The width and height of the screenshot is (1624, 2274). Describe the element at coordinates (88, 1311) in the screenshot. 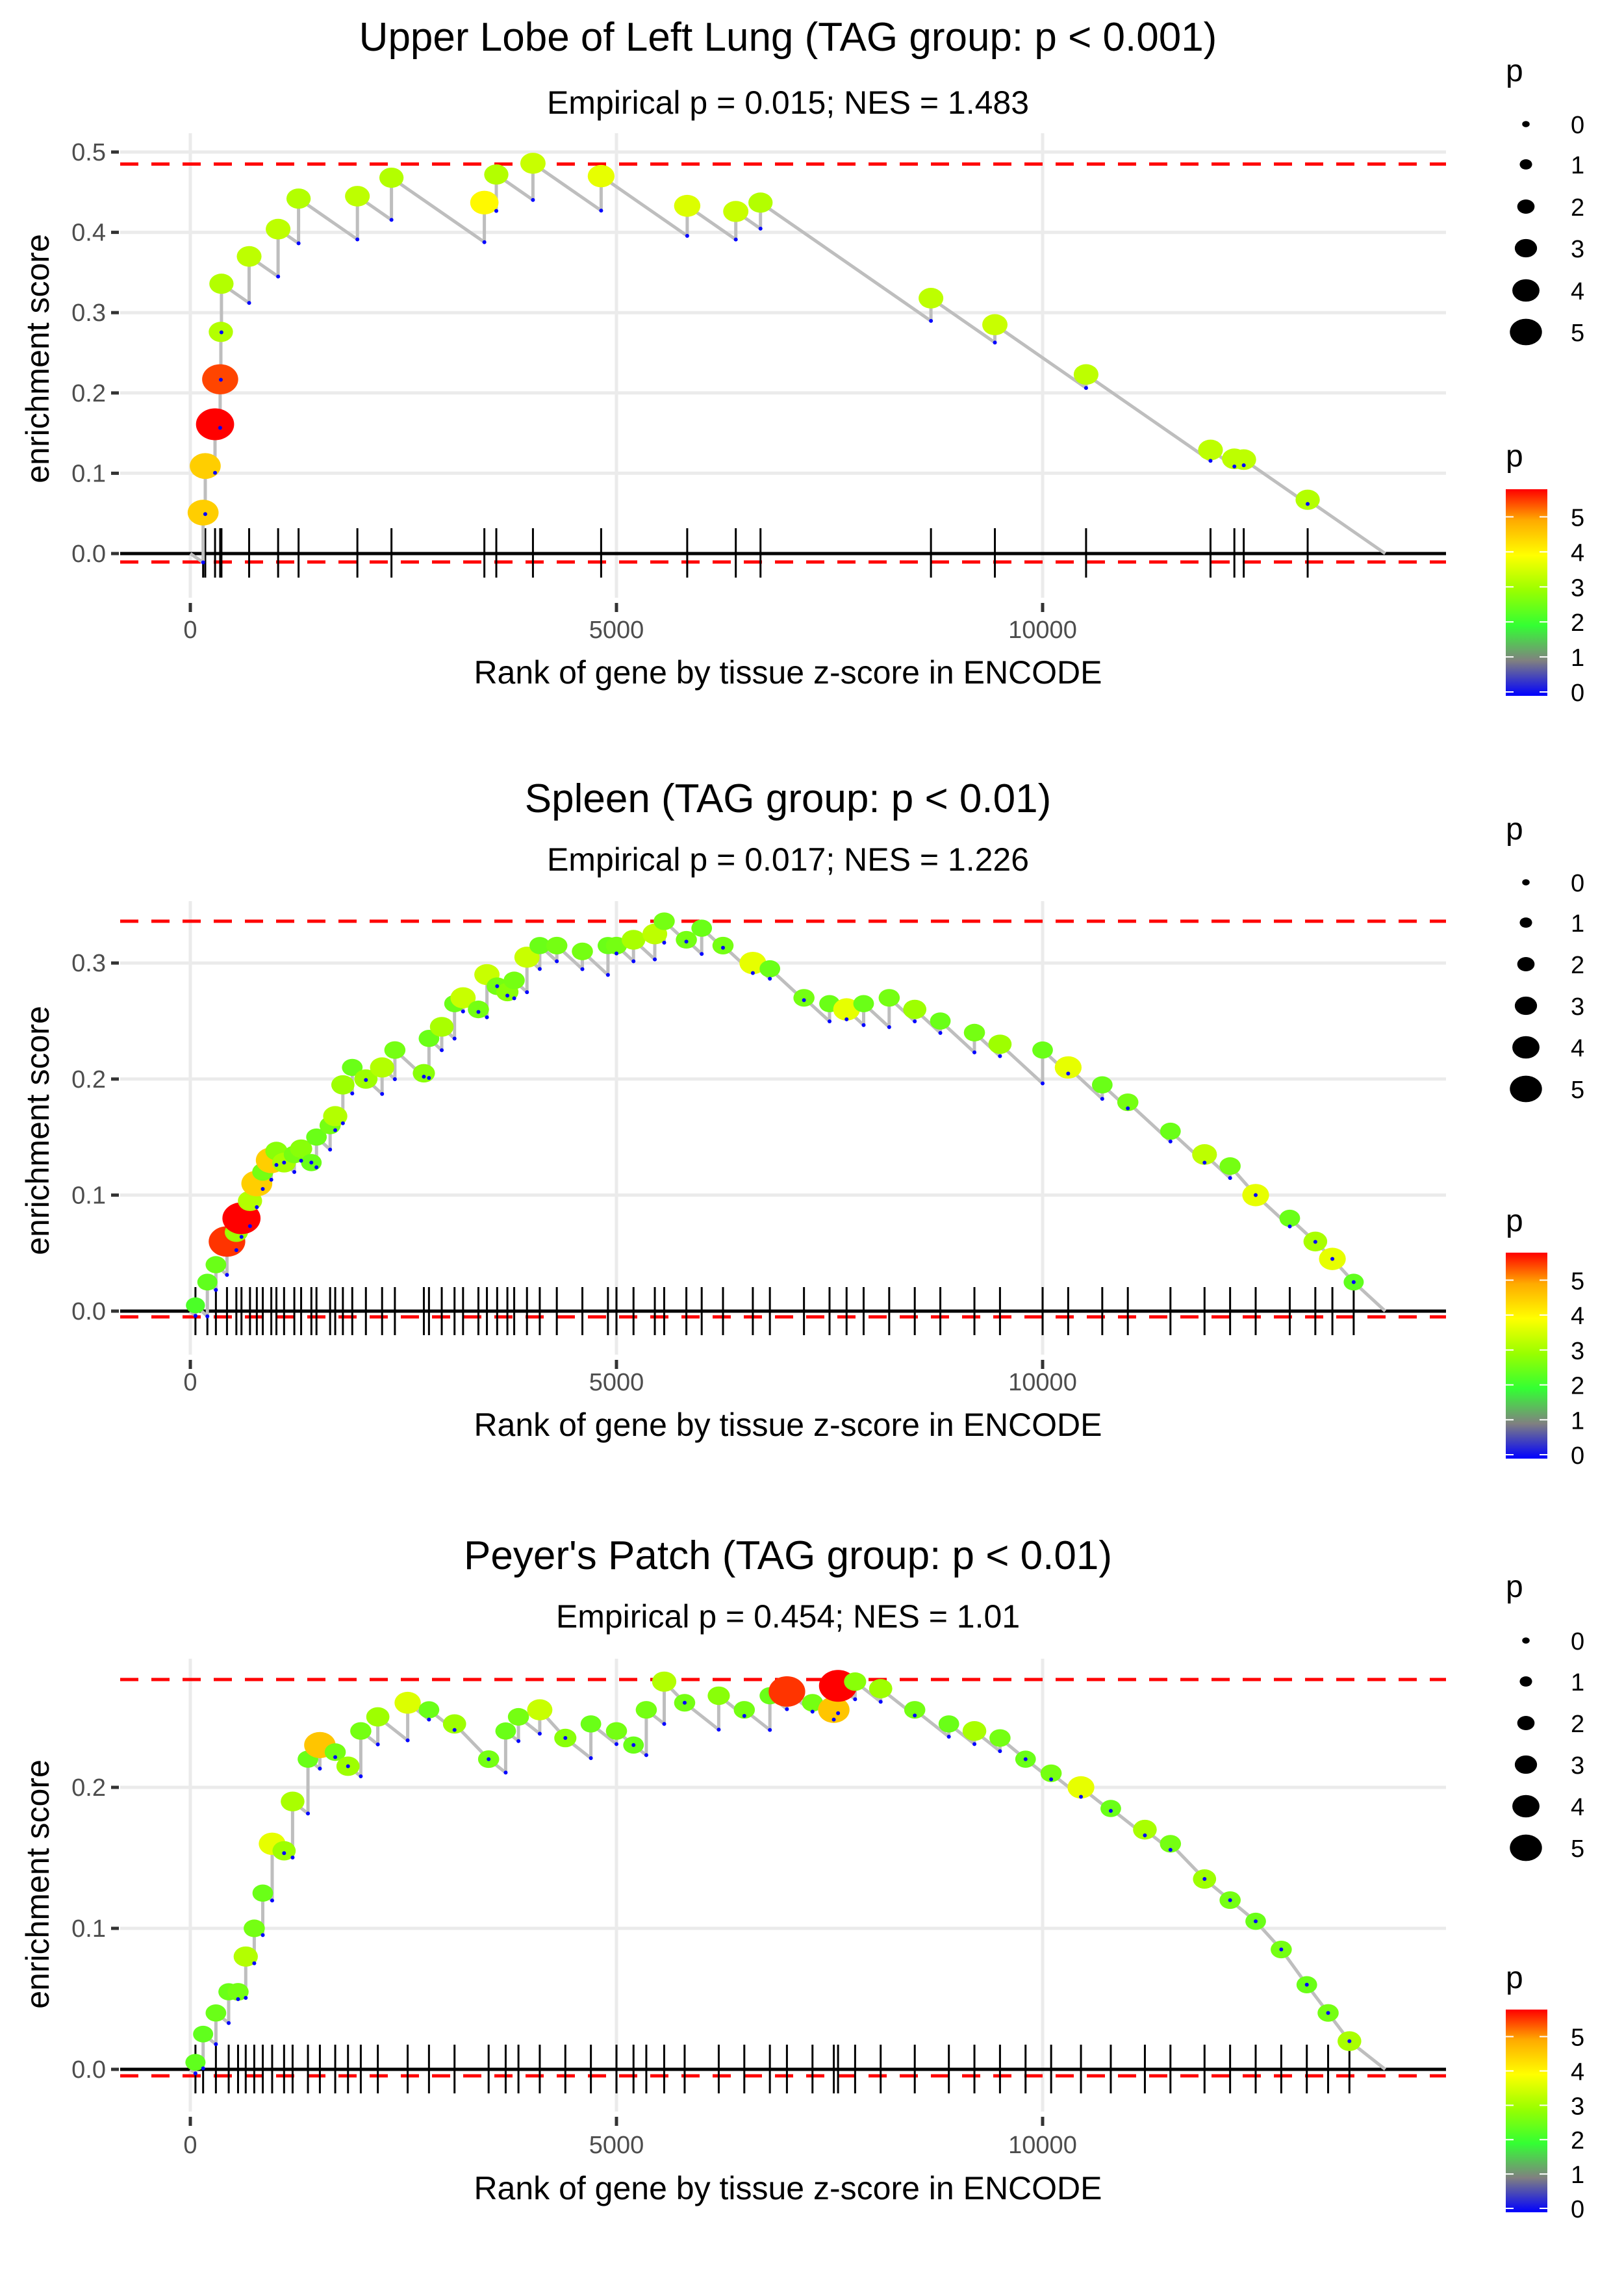

I see `y-tick-label: 0.0` at that location.